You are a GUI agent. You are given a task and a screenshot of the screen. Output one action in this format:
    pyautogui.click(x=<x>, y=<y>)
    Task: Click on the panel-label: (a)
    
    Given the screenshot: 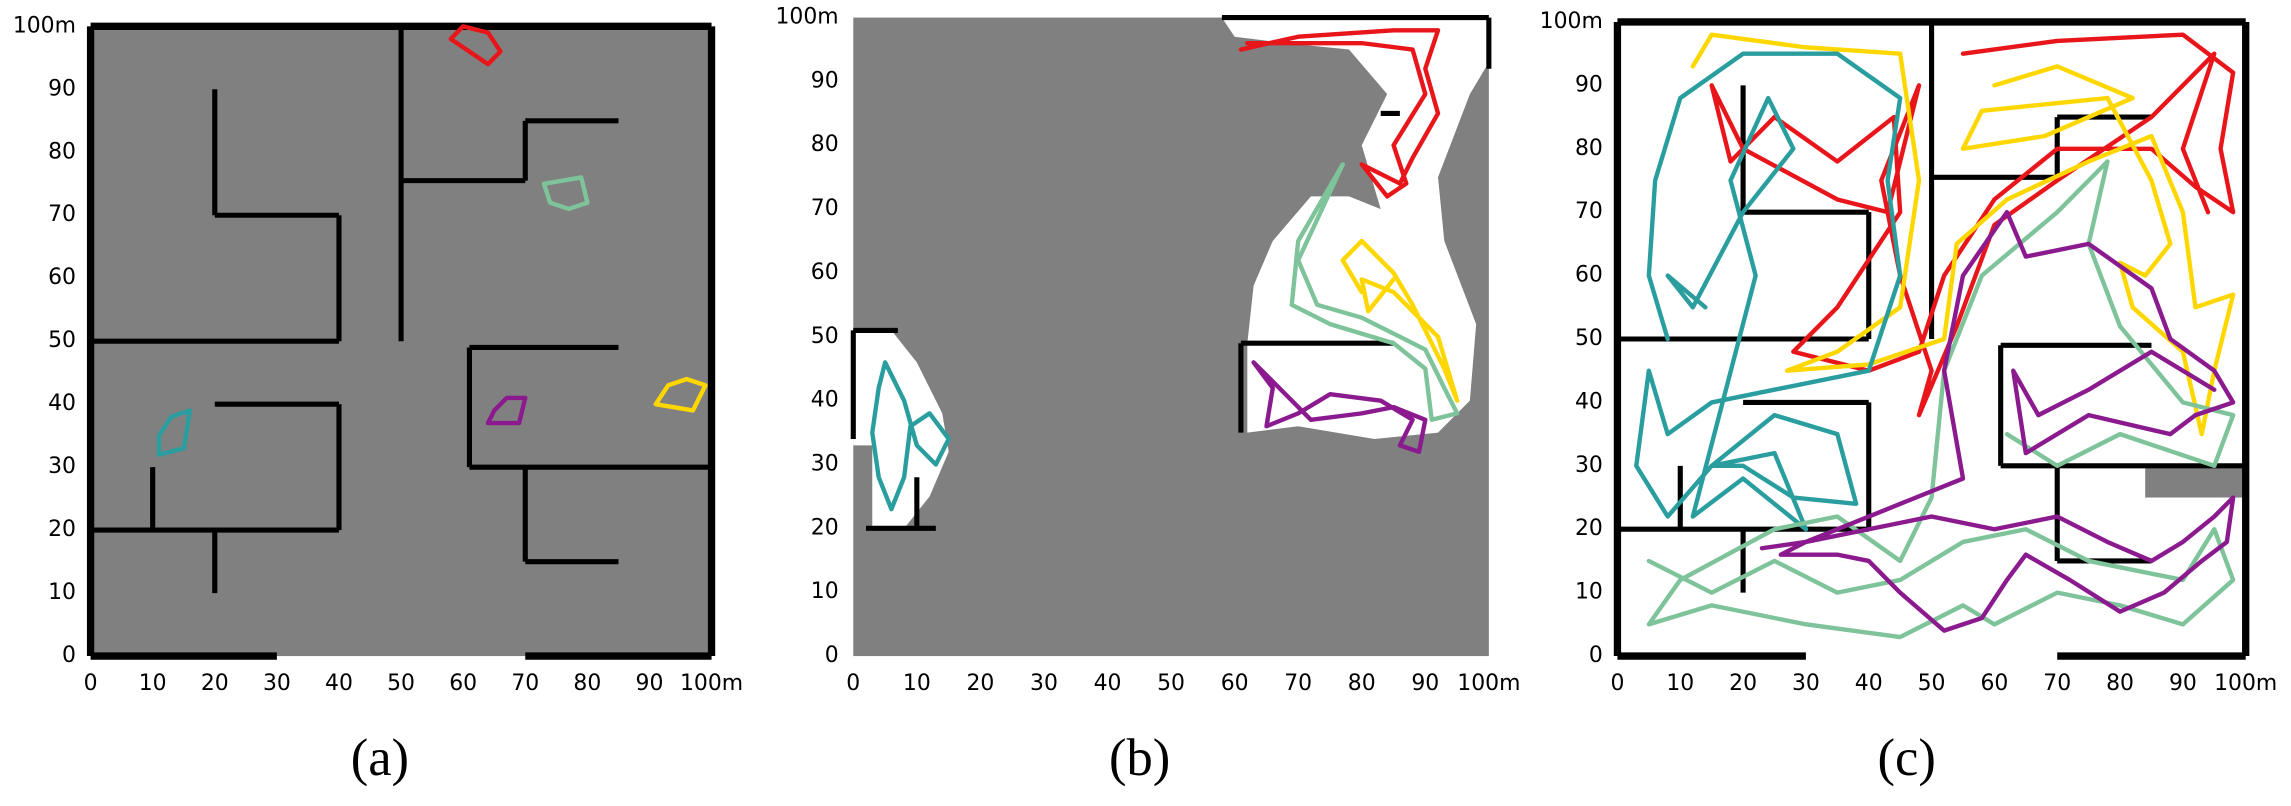 What is the action you would take?
    pyautogui.click(x=380, y=758)
    